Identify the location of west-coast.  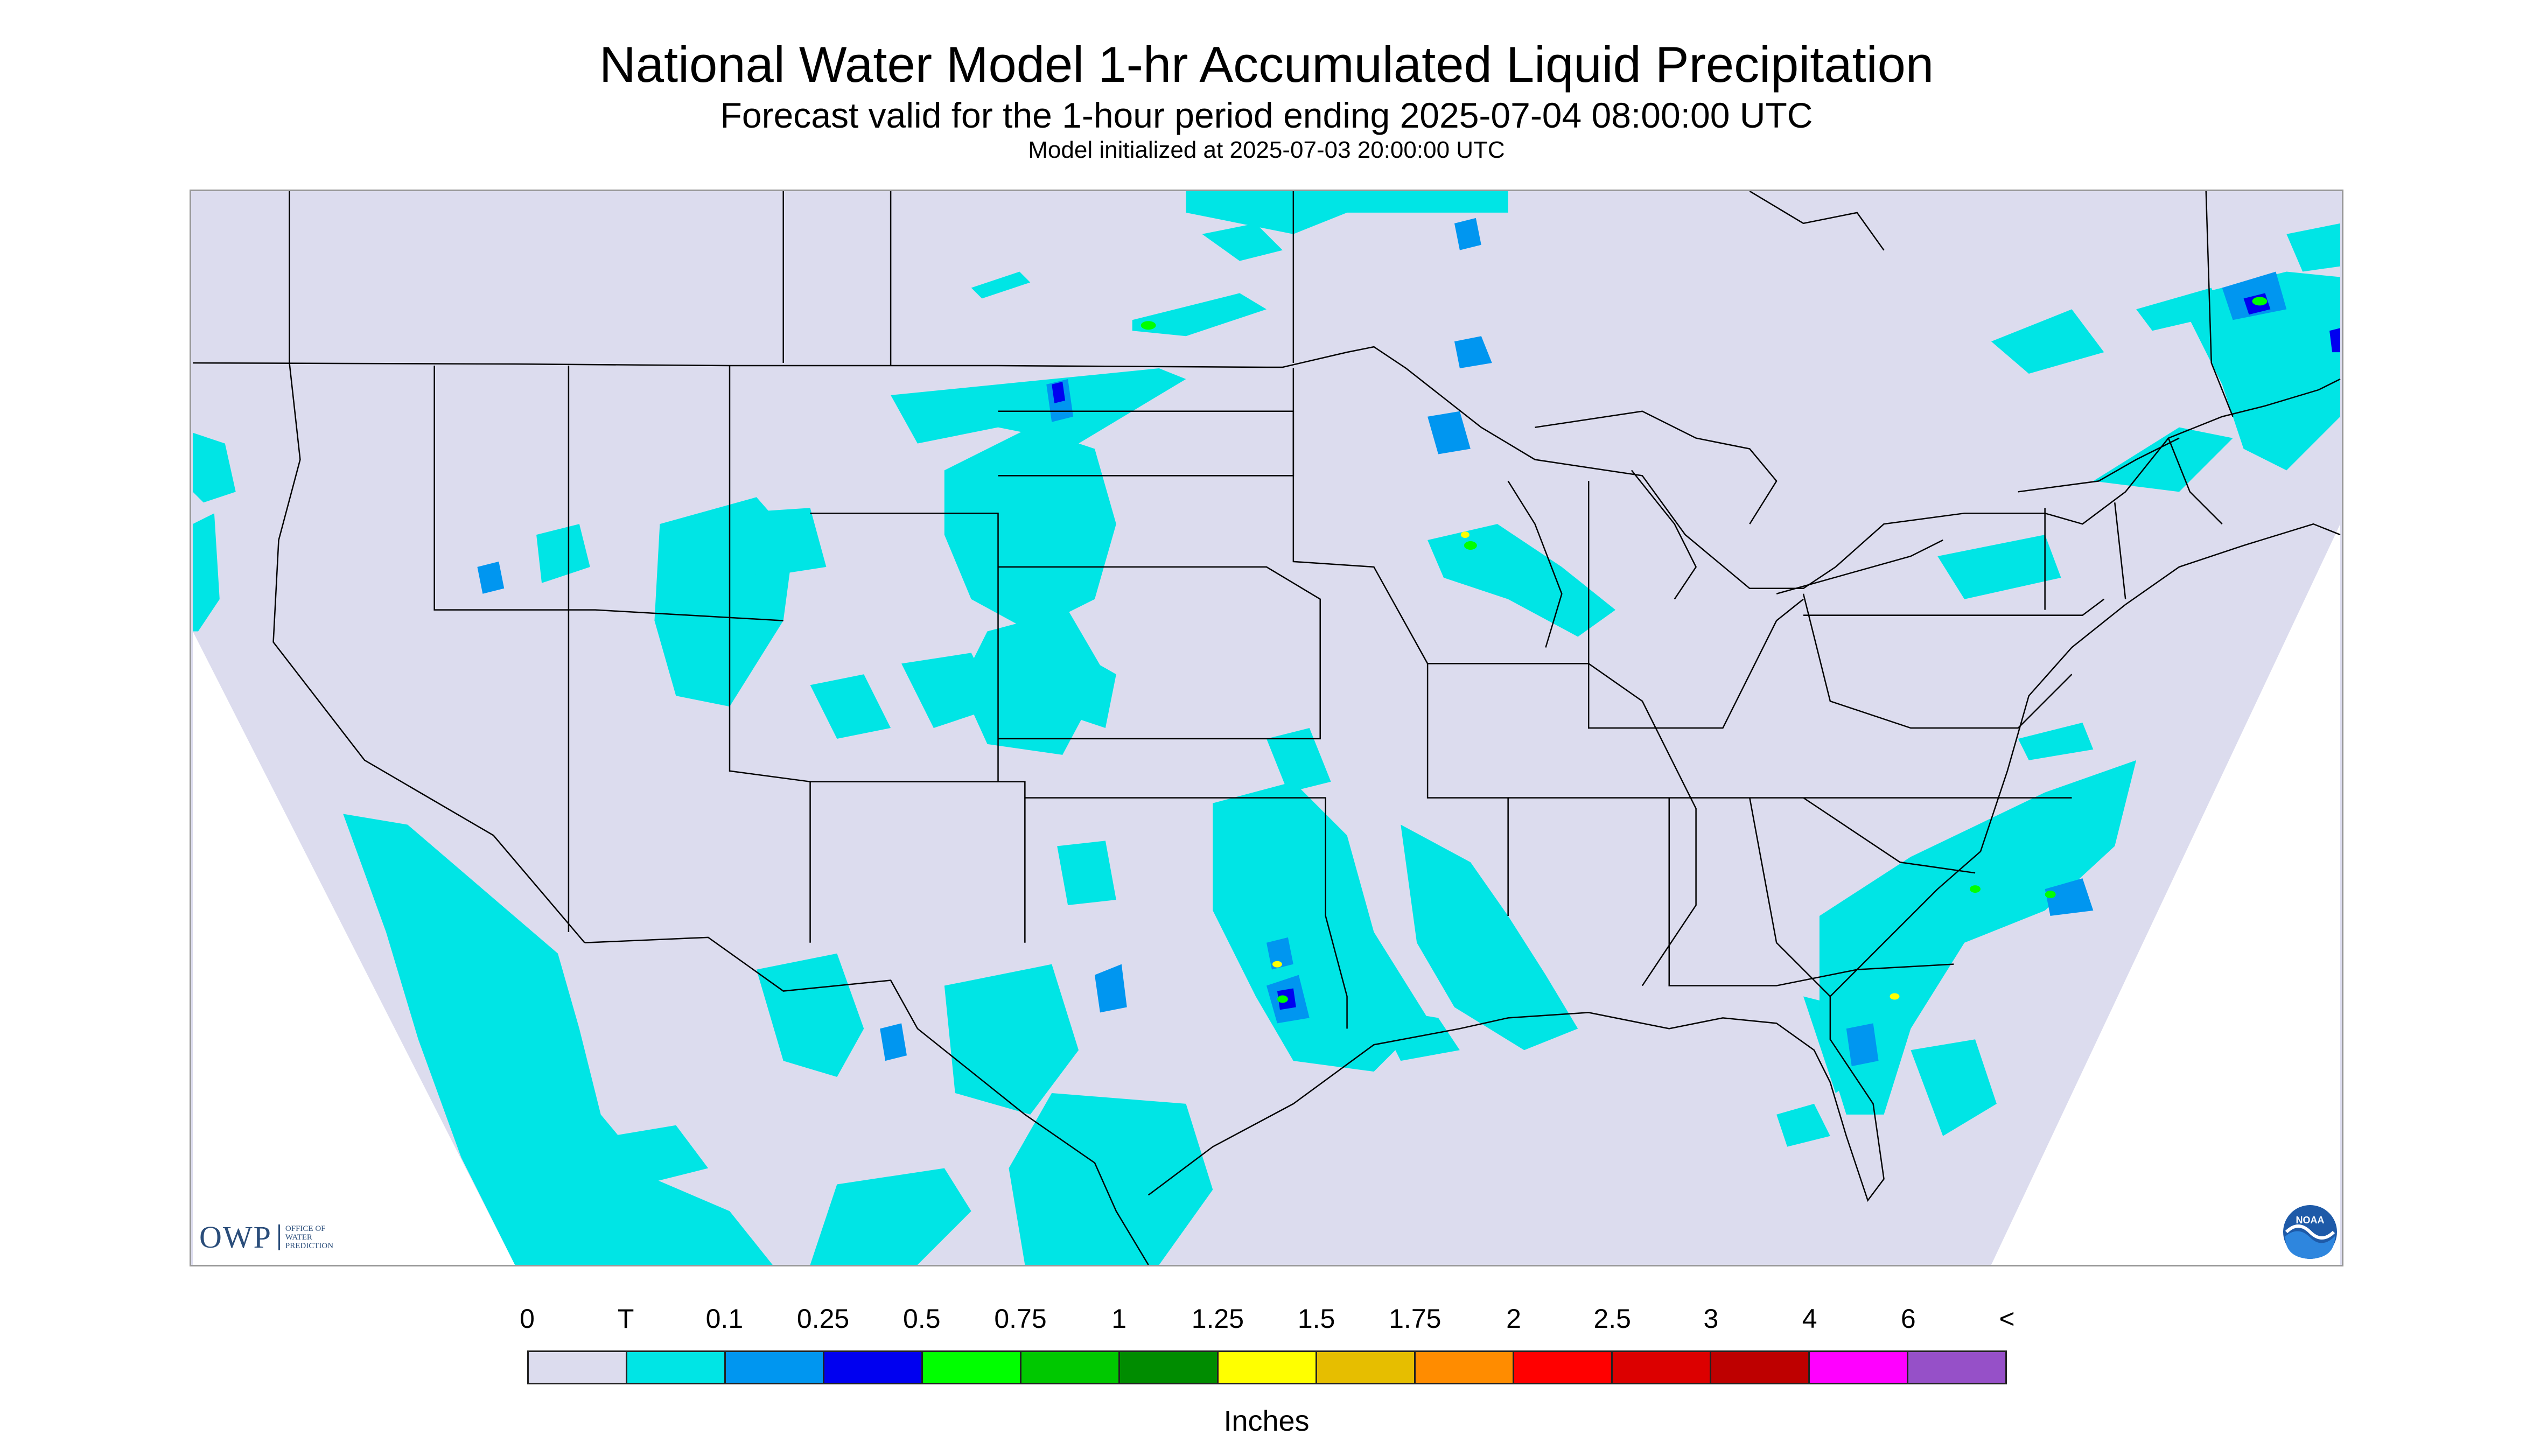
(428, 567).